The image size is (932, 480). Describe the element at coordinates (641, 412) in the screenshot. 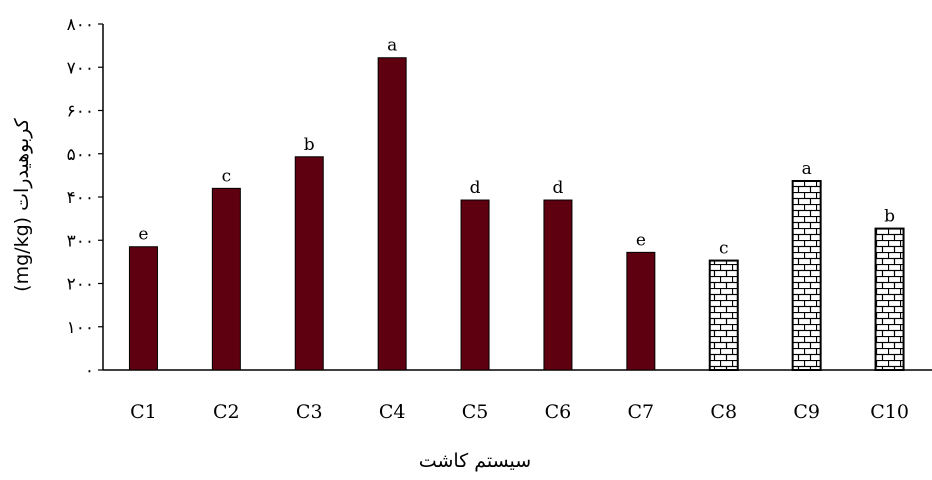

I see `x-tick-label: C7` at that location.